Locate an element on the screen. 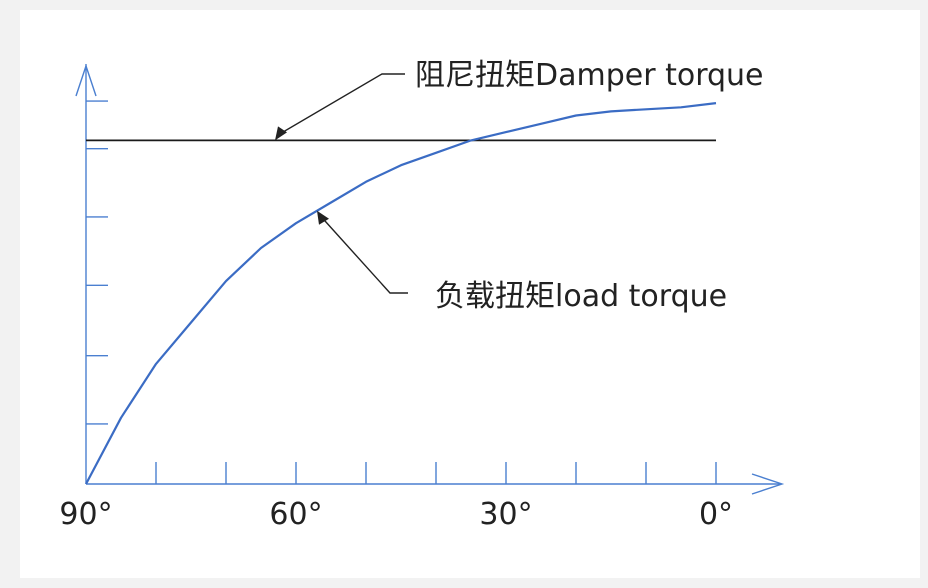 Image resolution: width=928 pixels, height=588 pixels. damper-leader is located at coordinates (341, 104).